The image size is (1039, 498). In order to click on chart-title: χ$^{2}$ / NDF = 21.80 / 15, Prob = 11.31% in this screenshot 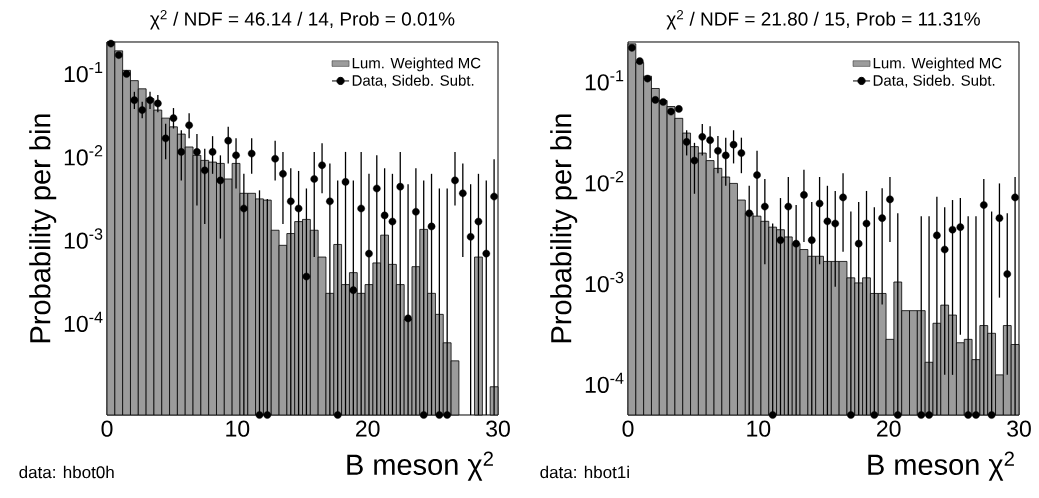, I will do `click(823, 19)`.